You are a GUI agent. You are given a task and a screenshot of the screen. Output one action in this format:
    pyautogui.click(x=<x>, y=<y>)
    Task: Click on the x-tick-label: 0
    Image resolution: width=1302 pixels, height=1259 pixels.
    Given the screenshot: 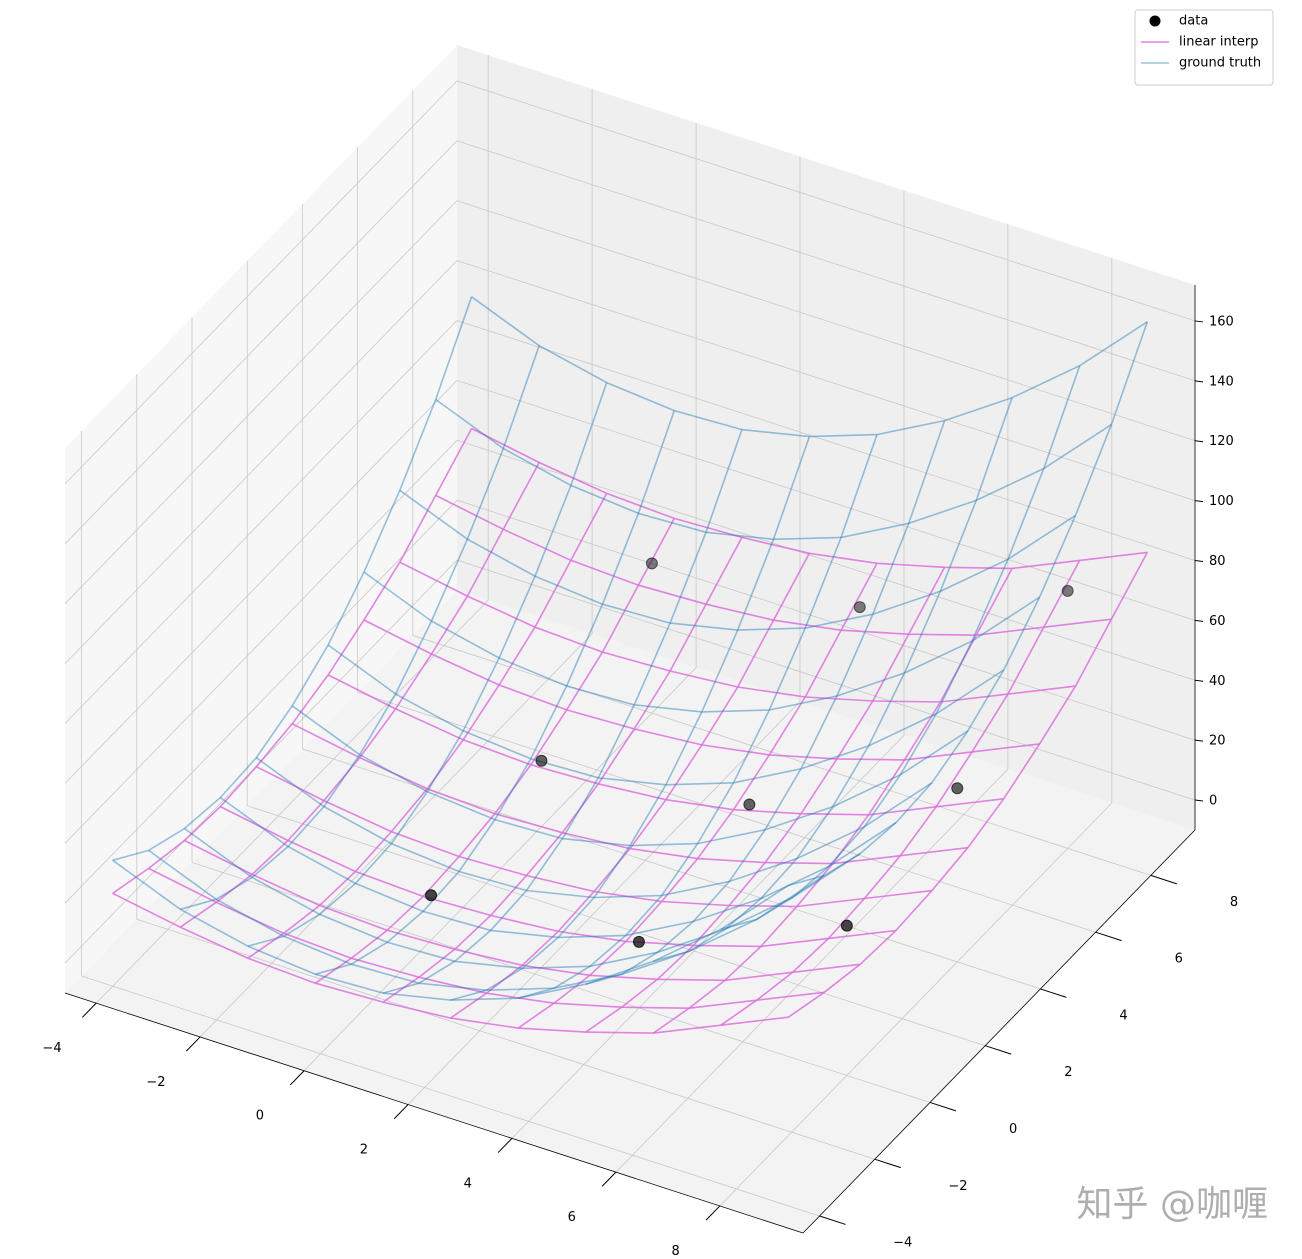 What is the action you would take?
    pyautogui.click(x=260, y=1116)
    